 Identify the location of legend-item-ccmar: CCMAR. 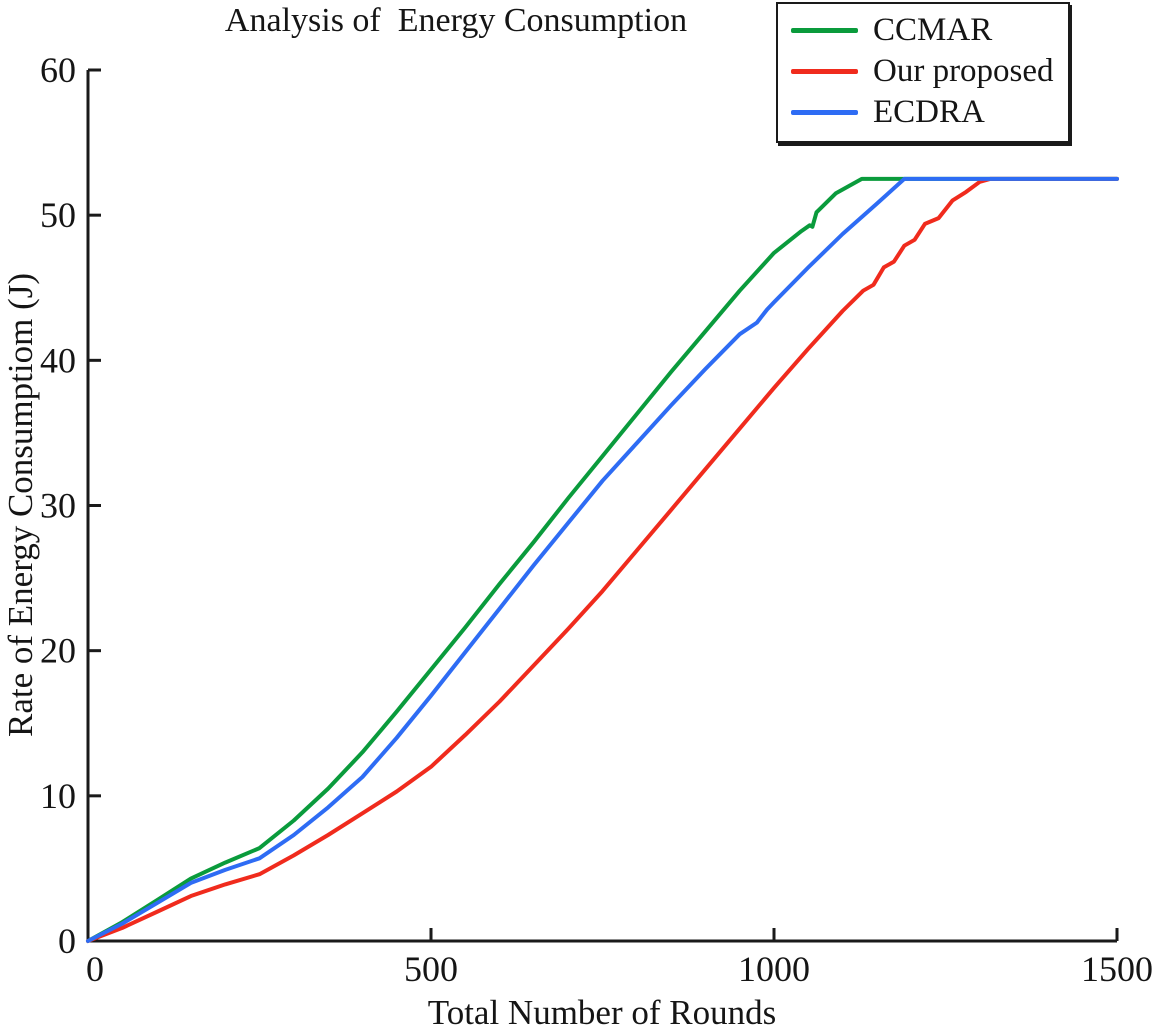
(923, 30).